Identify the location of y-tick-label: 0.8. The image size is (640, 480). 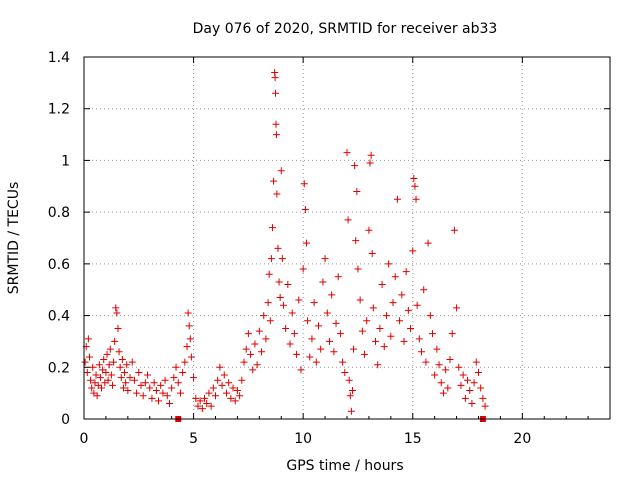
(59, 213).